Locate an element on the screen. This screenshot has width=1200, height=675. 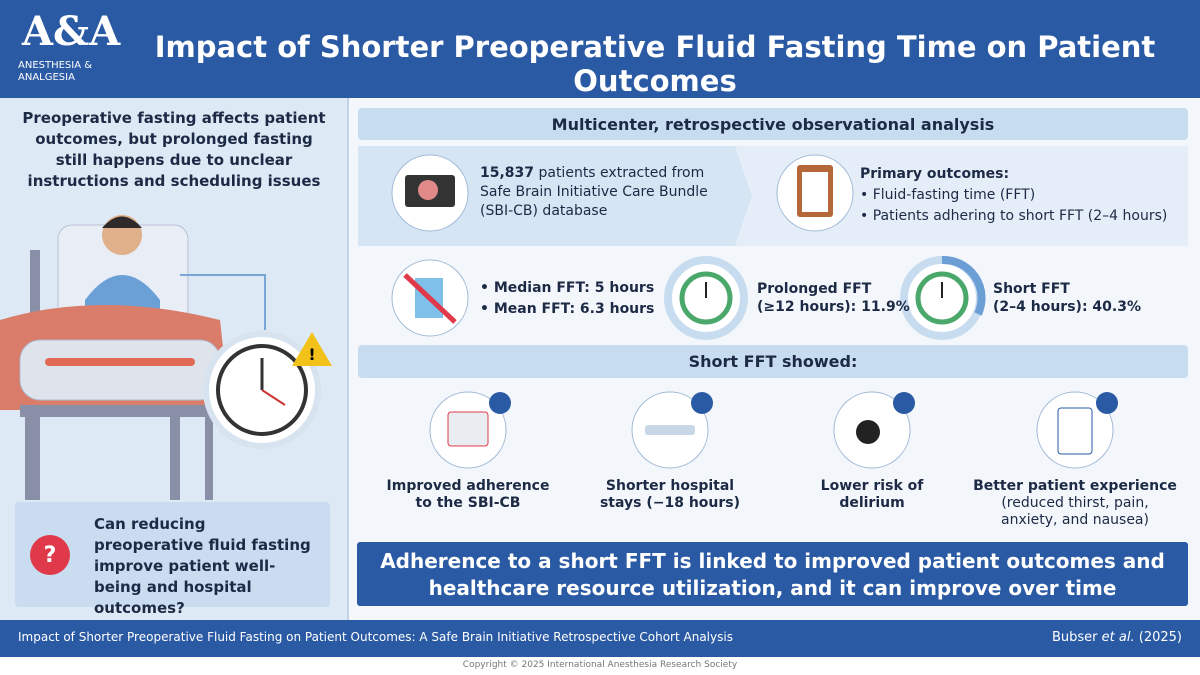
findings-title: Short FFT showed: is located at coordinates (773, 361).